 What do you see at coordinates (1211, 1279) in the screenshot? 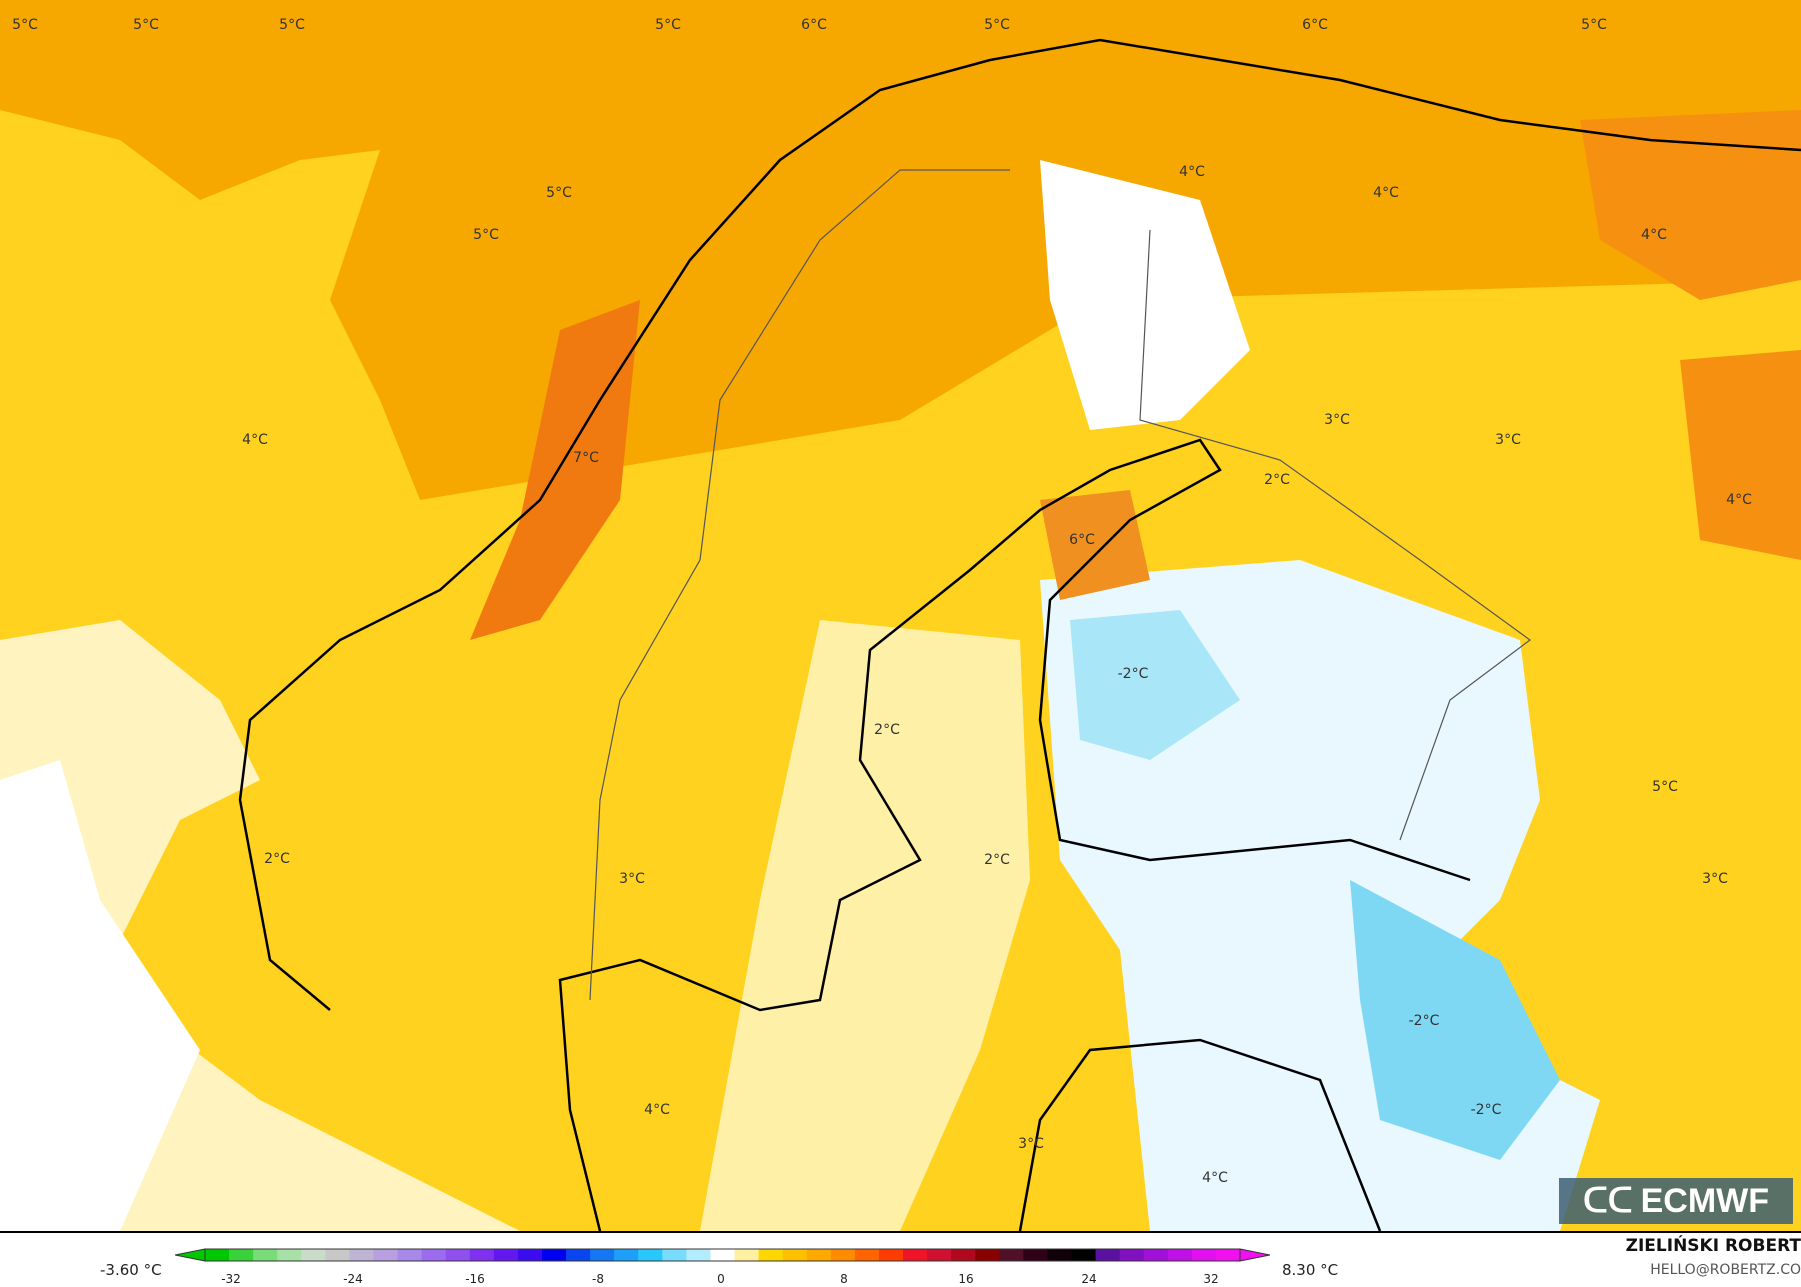
I see `colorbar-tick: 32` at bounding box center [1211, 1279].